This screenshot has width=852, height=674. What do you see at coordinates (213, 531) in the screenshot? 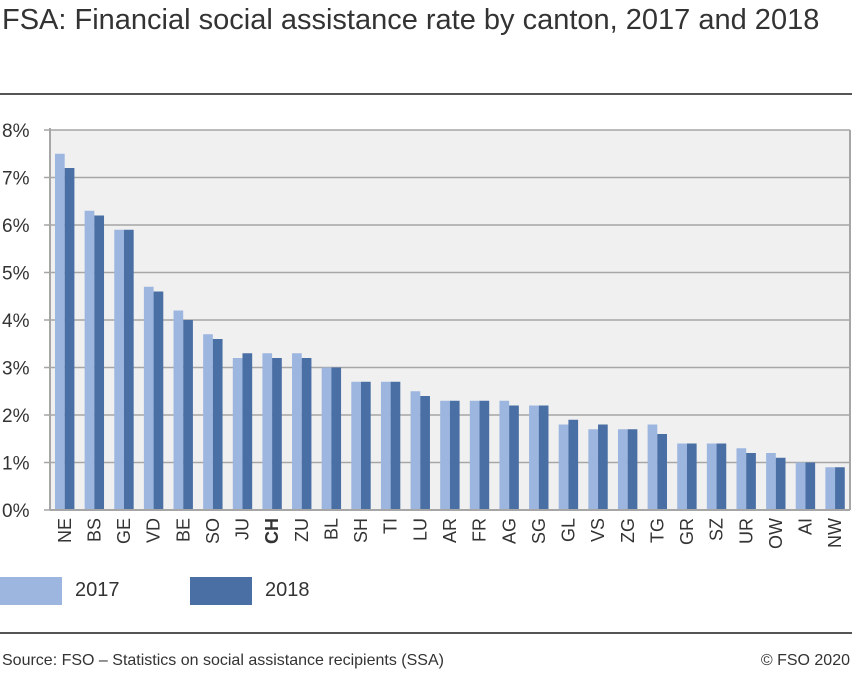
I see `x-tick-label: SO` at bounding box center [213, 531].